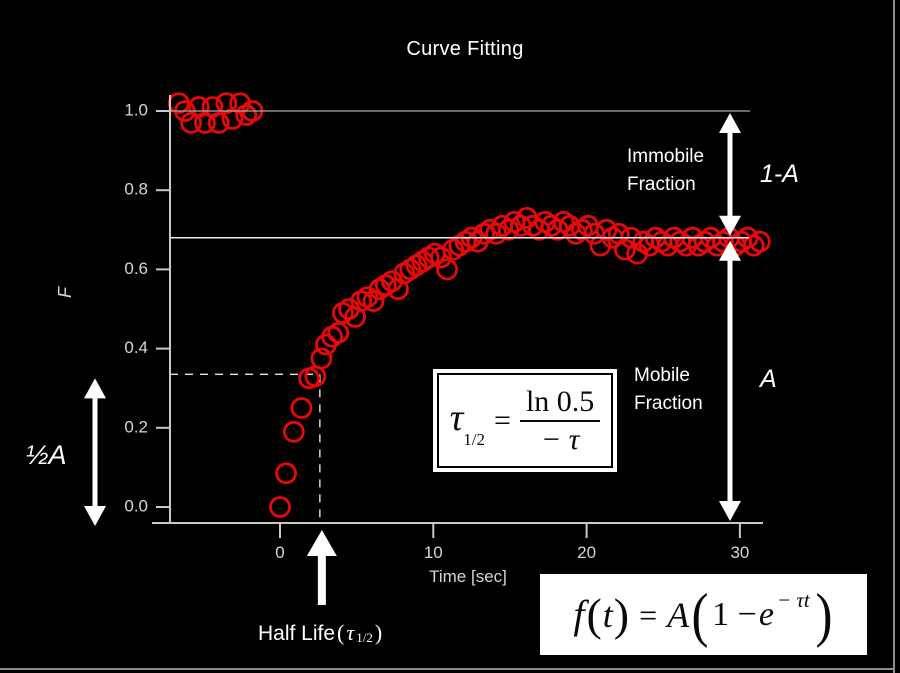 This screenshot has width=900, height=673. I want to click on tau-subscript: 1/2, so click(364, 637).